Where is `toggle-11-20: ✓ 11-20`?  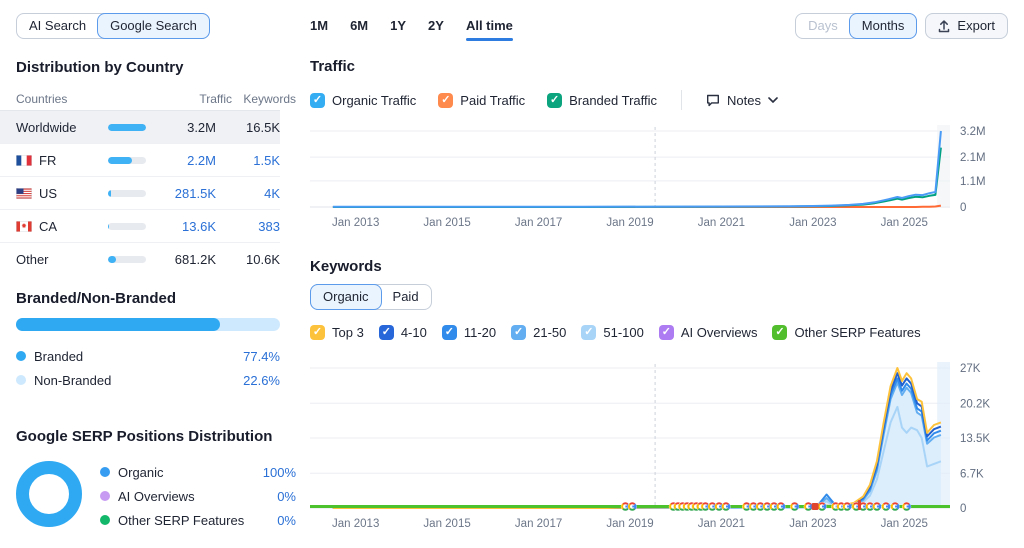
toggle-11-20: ✓ 11-20 is located at coordinates (468, 332).